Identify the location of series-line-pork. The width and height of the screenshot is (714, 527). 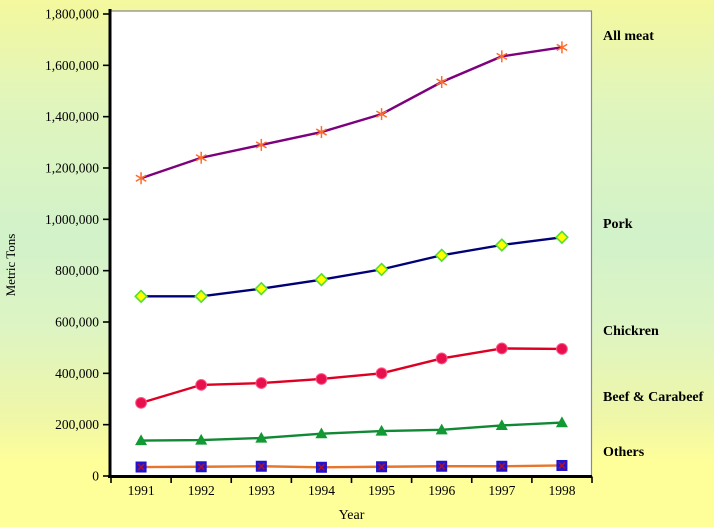
(352, 267).